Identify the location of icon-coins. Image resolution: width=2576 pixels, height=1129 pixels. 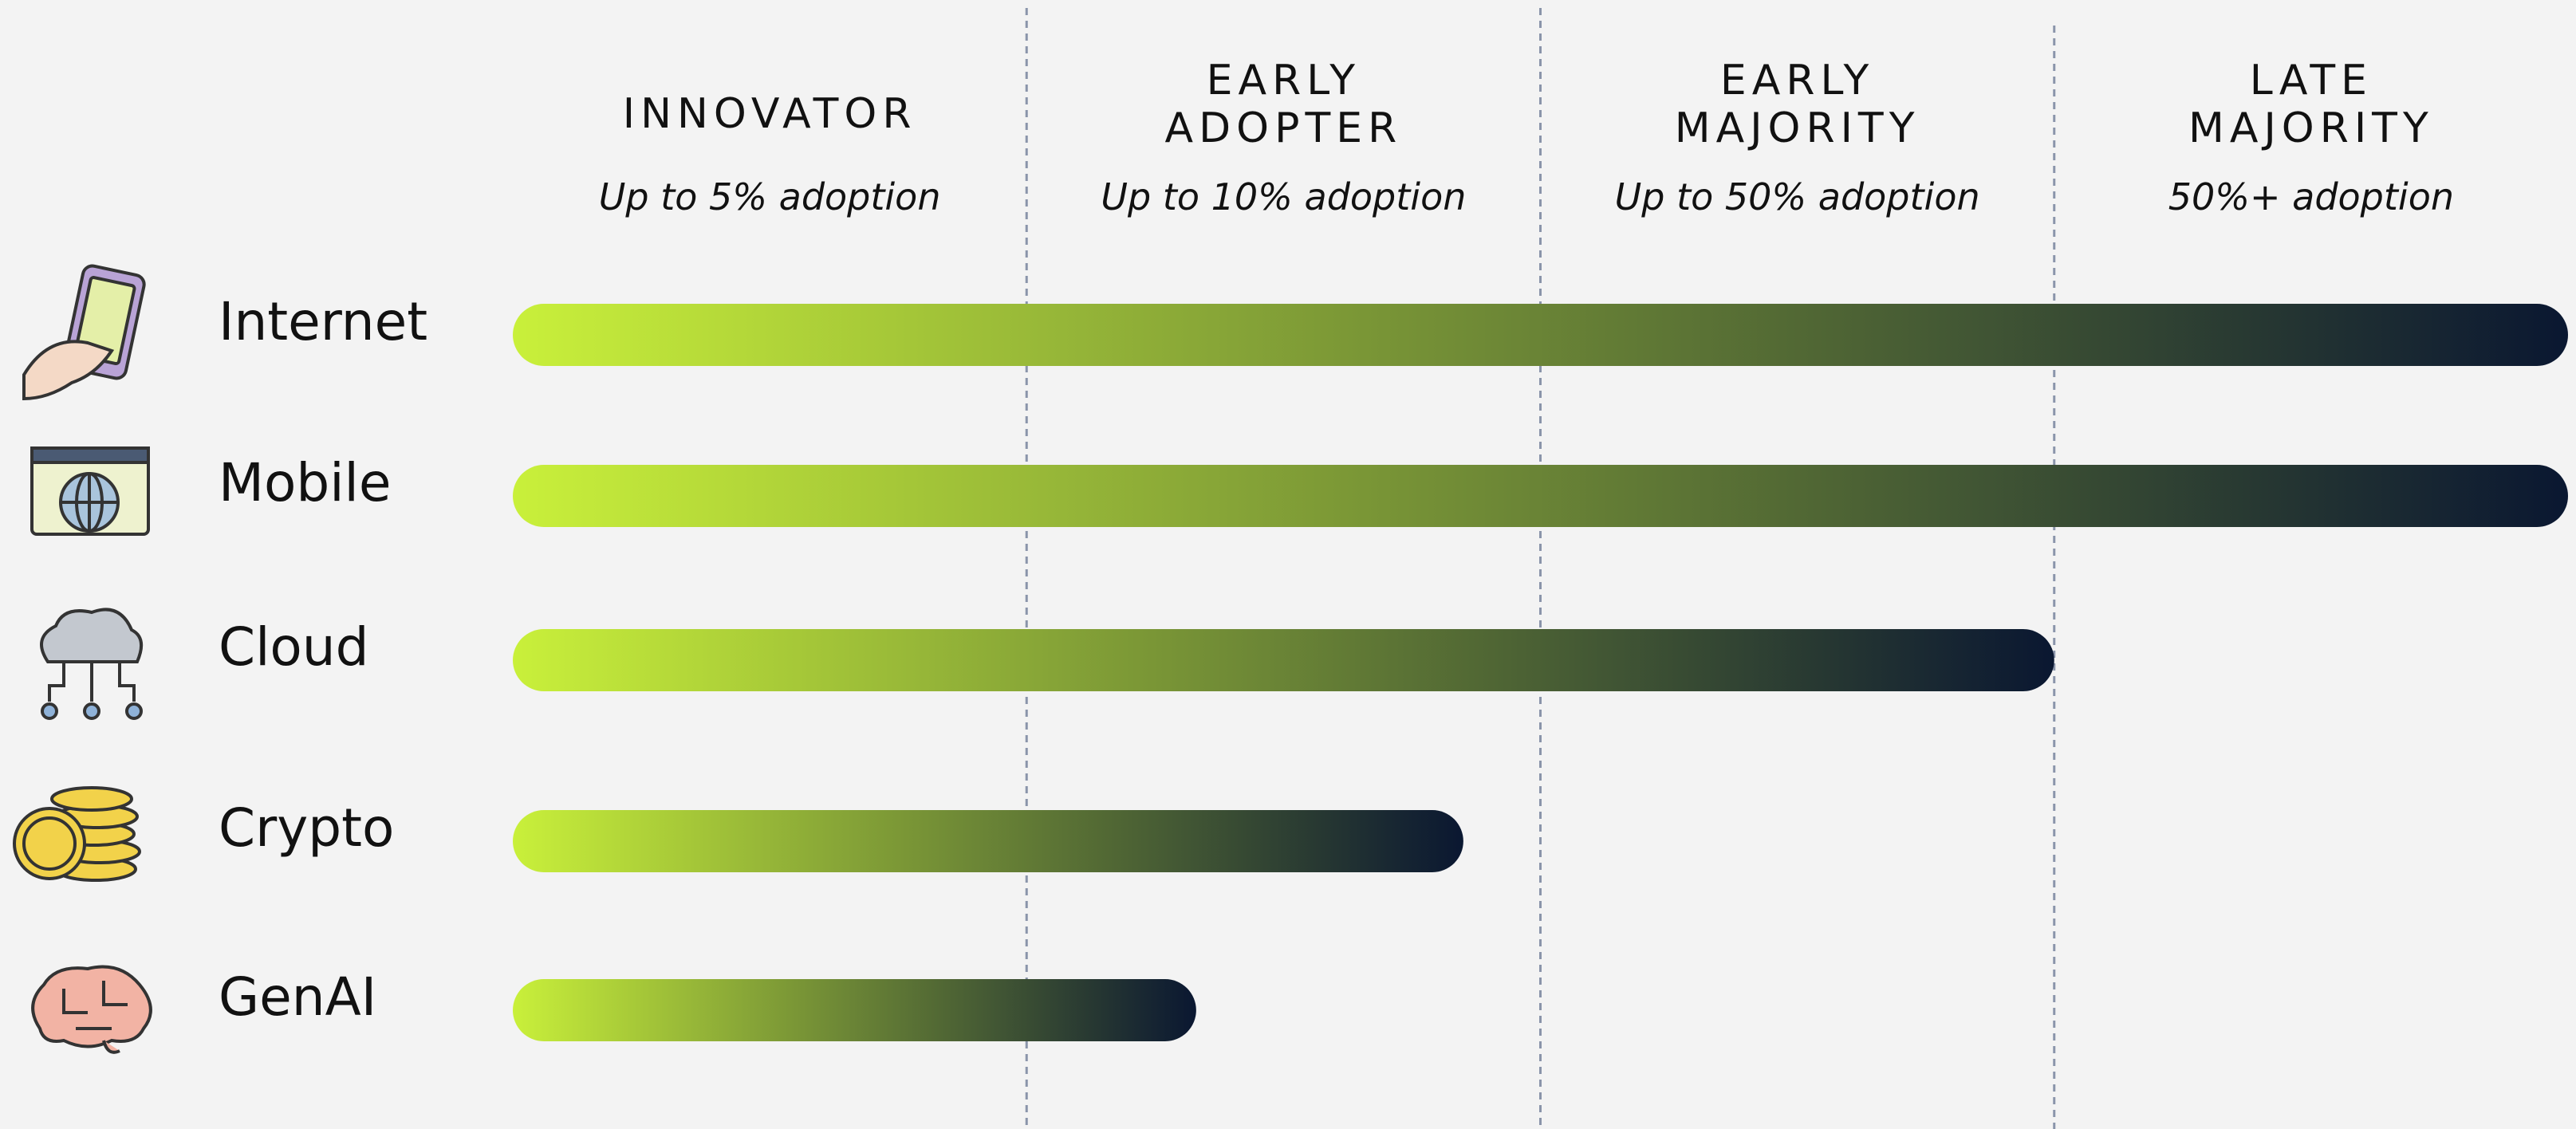
(77, 834).